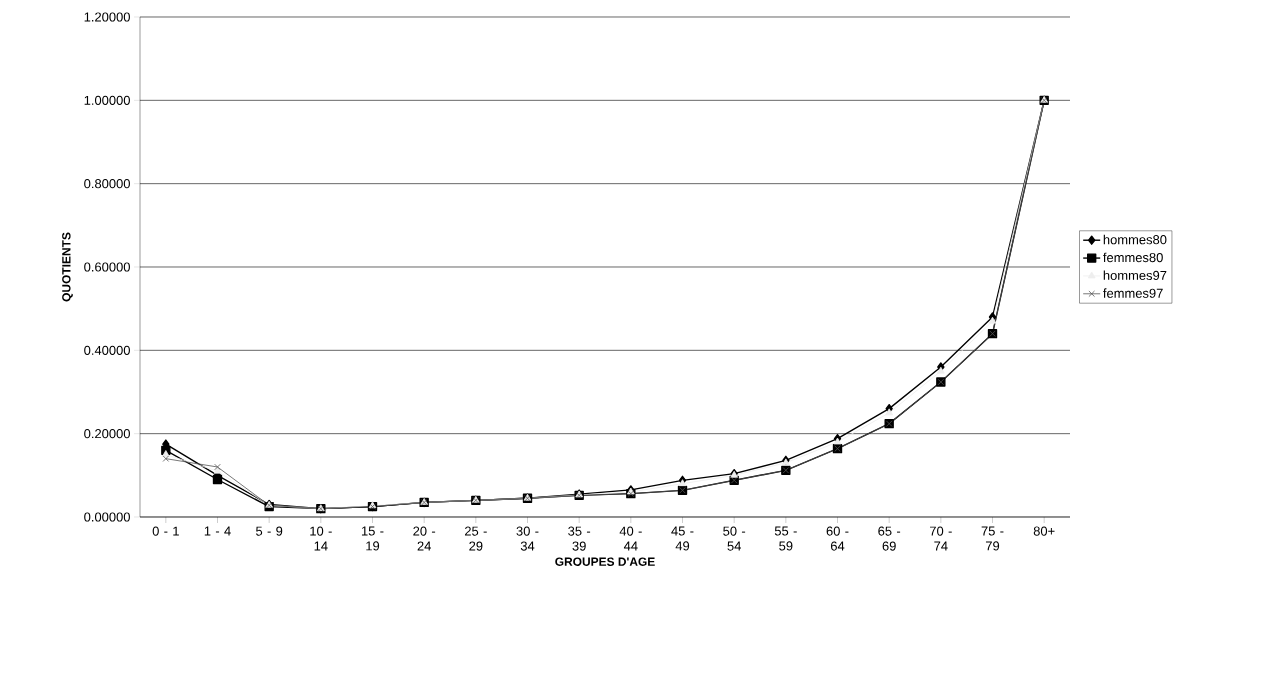 This screenshot has height=673, width=1265. I want to click on x-tick-label: 30 - 34, so click(527, 538).